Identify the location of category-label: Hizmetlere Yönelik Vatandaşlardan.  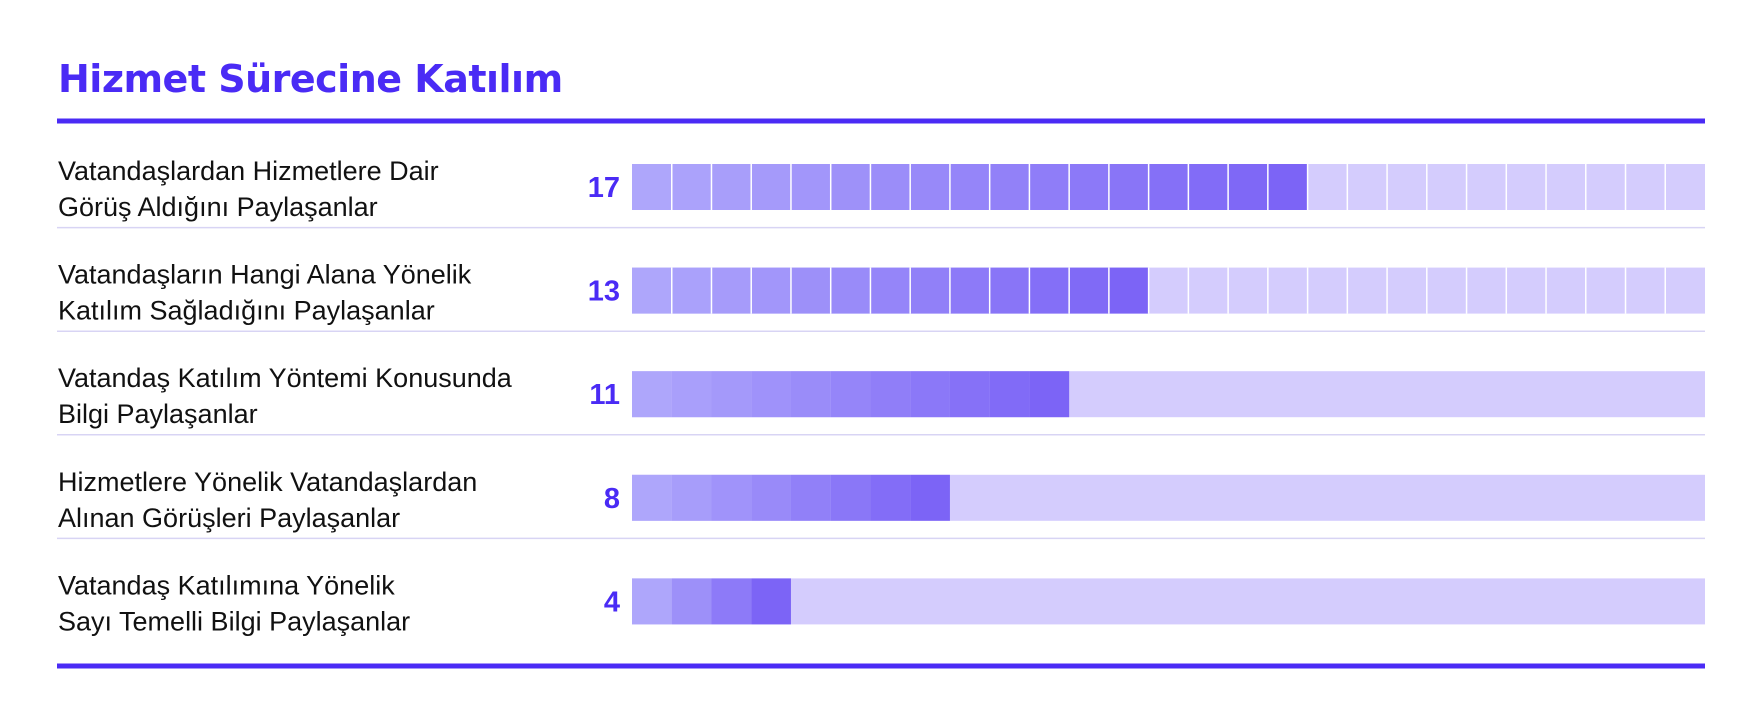
(267, 482).